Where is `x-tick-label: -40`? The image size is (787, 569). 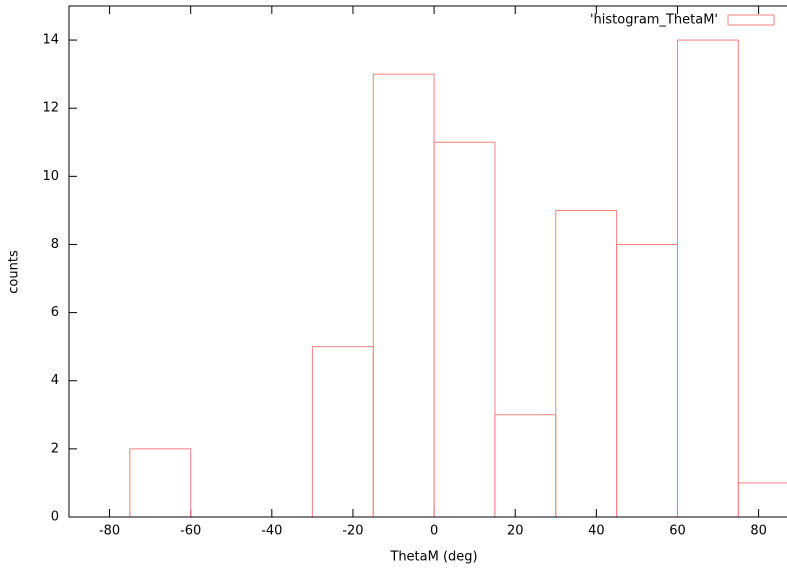
x-tick-label: -40 is located at coordinates (271, 531).